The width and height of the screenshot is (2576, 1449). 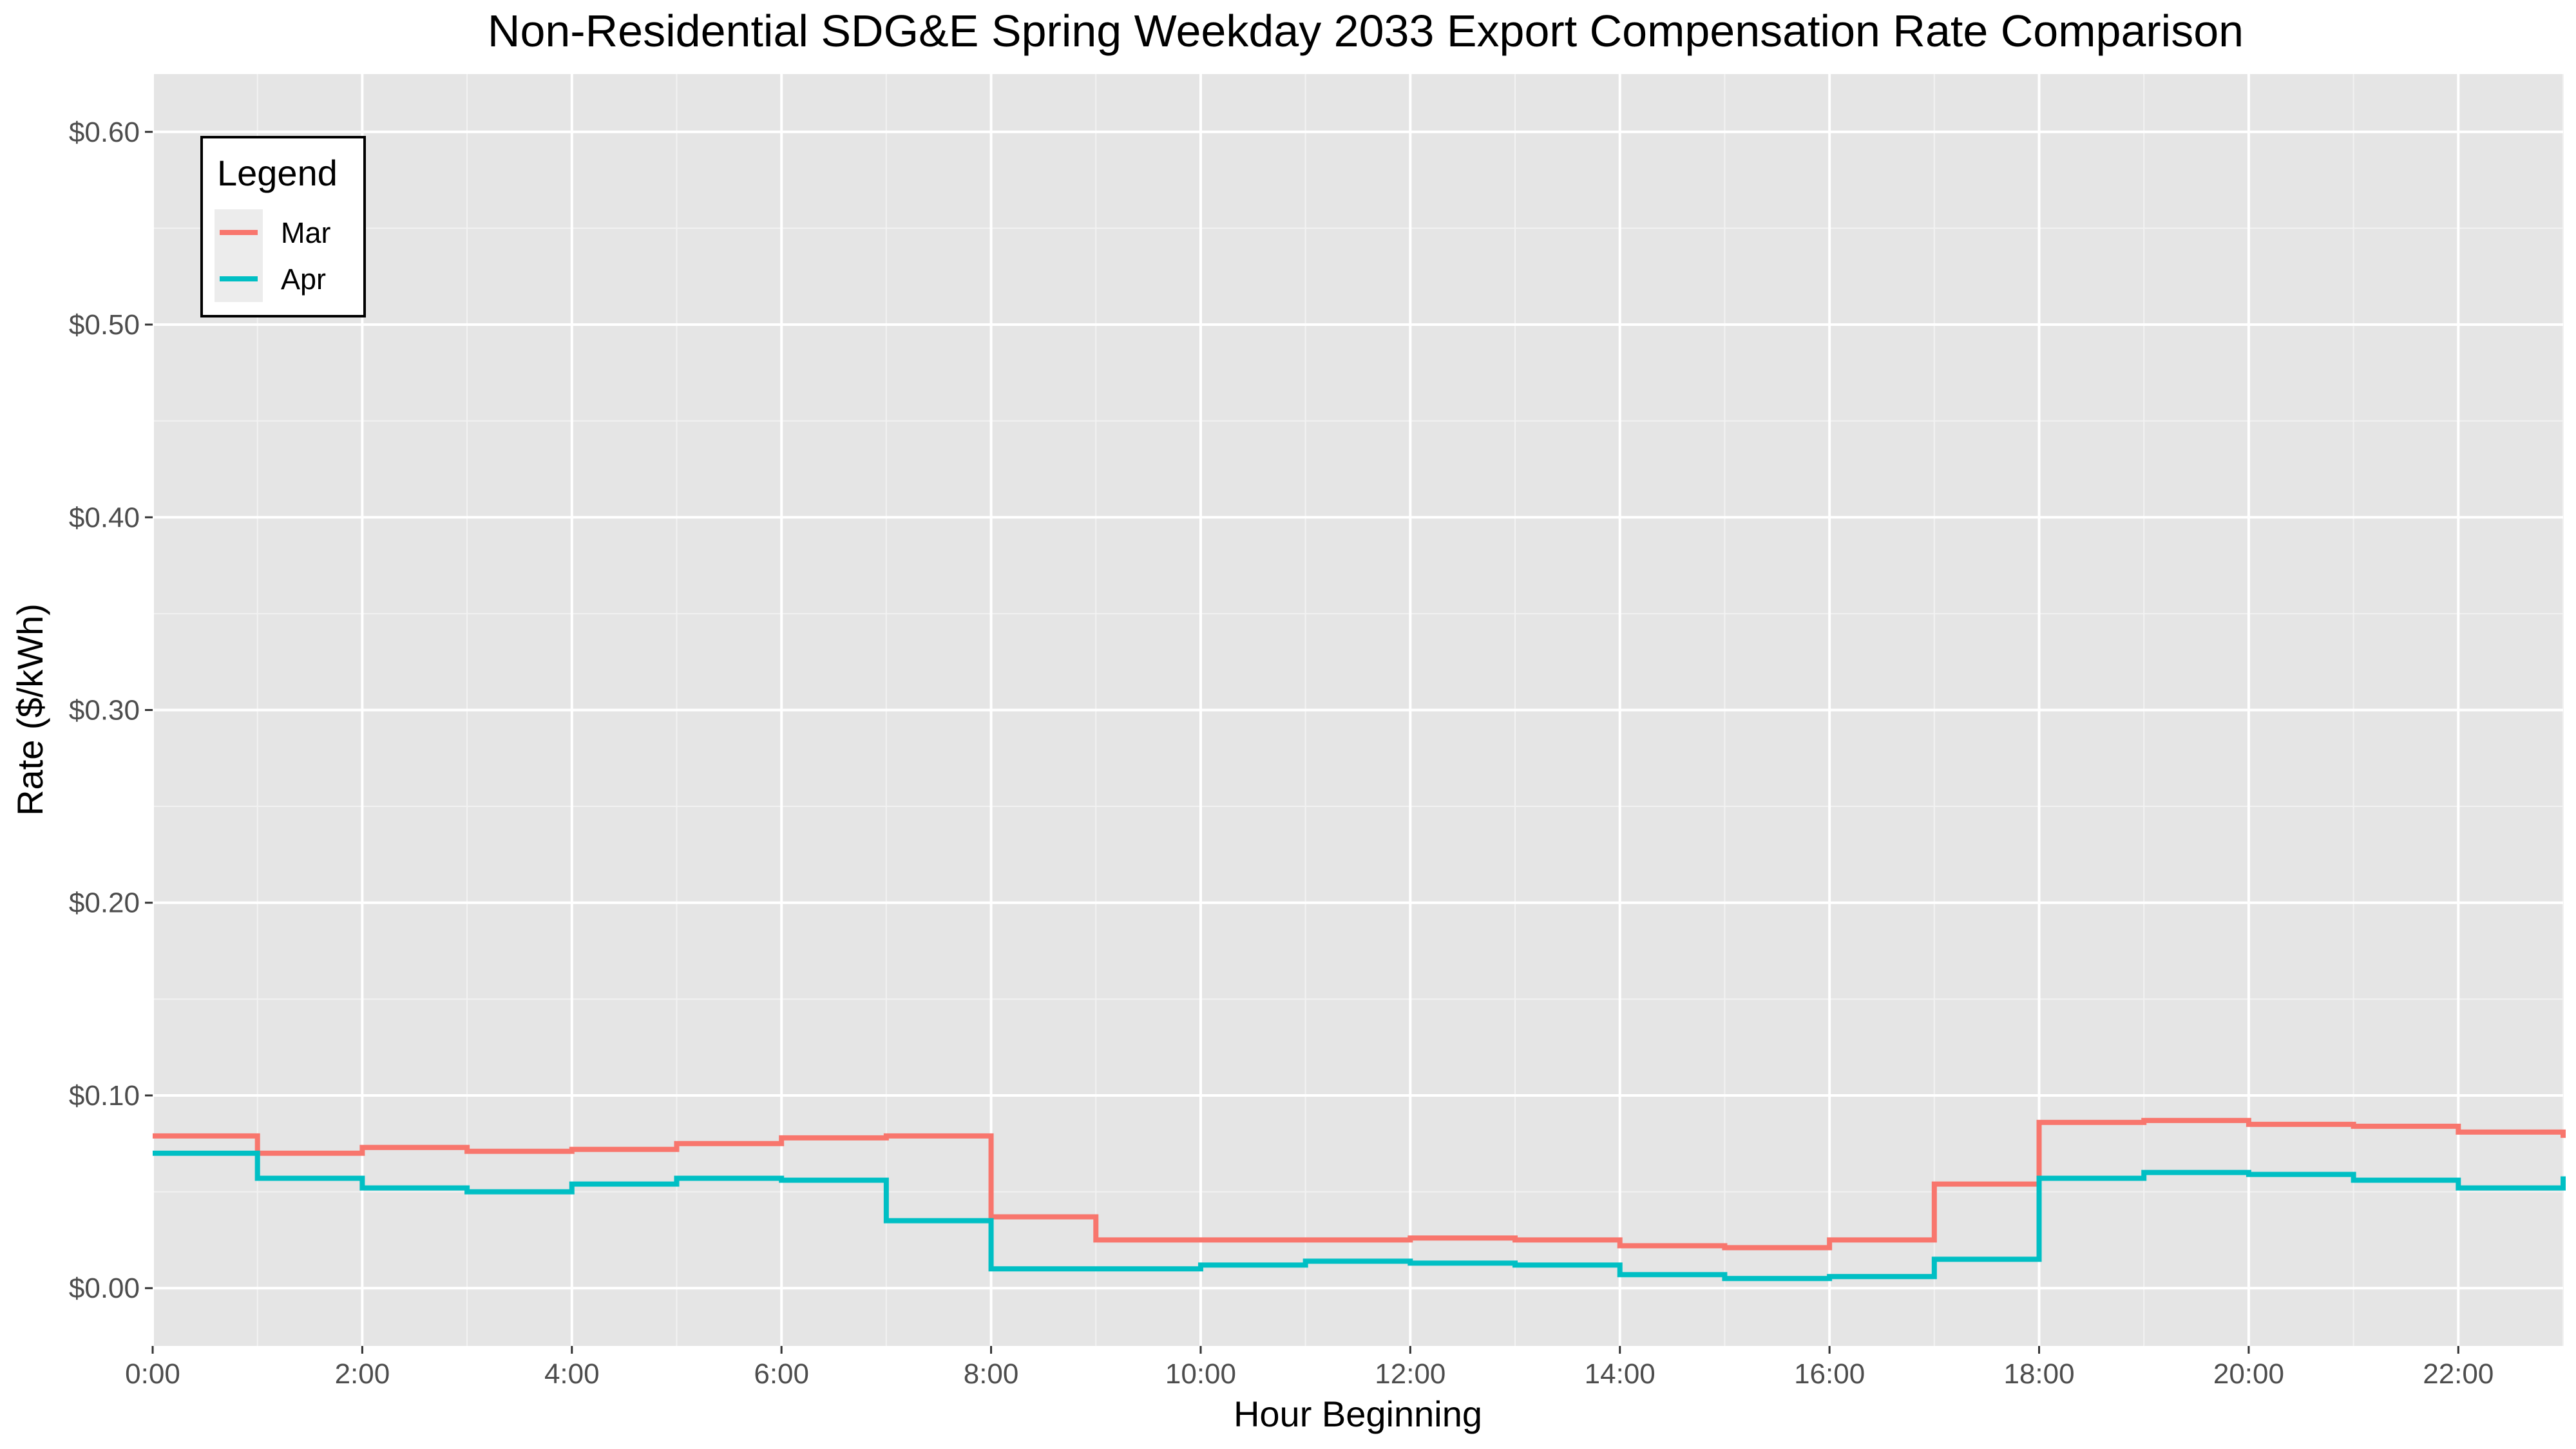 I want to click on x-tick-label: 20:00, so click(x=2248, y=1374).